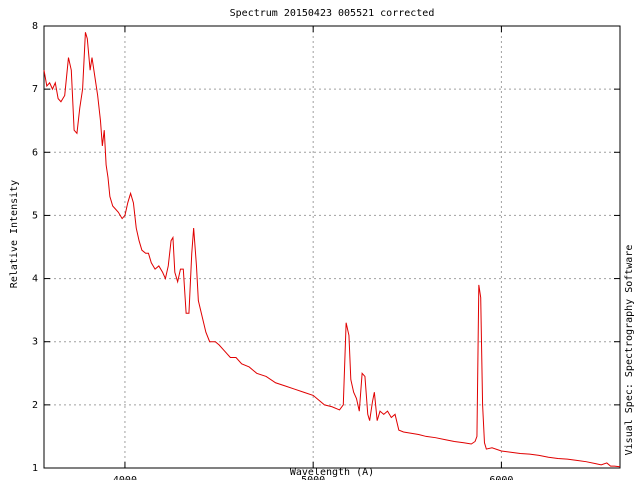 The width and height of the screenshot is (640, 480). What do you see at coordinates (35, 89) in the screenshot?
I see `y-tick-label: 7` at bounding box center [35, 89].